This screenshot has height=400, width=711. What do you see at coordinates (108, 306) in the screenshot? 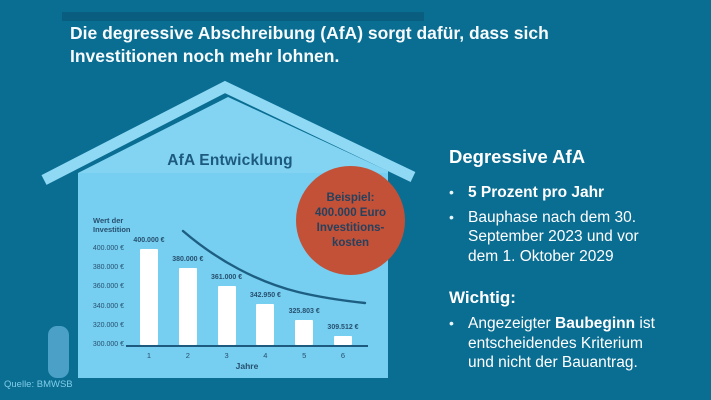
I see `y-axis-tick: 340.000 €` at bounding box center [108, 306].